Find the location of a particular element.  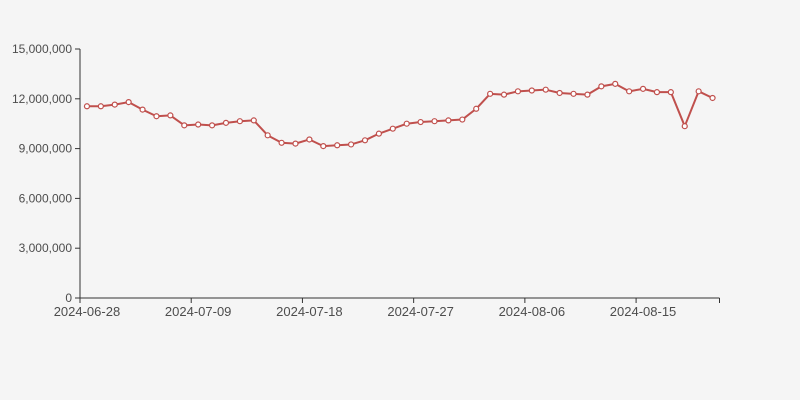

x-axis-label: 2024-07-18 is located at coordinates (309, 311).